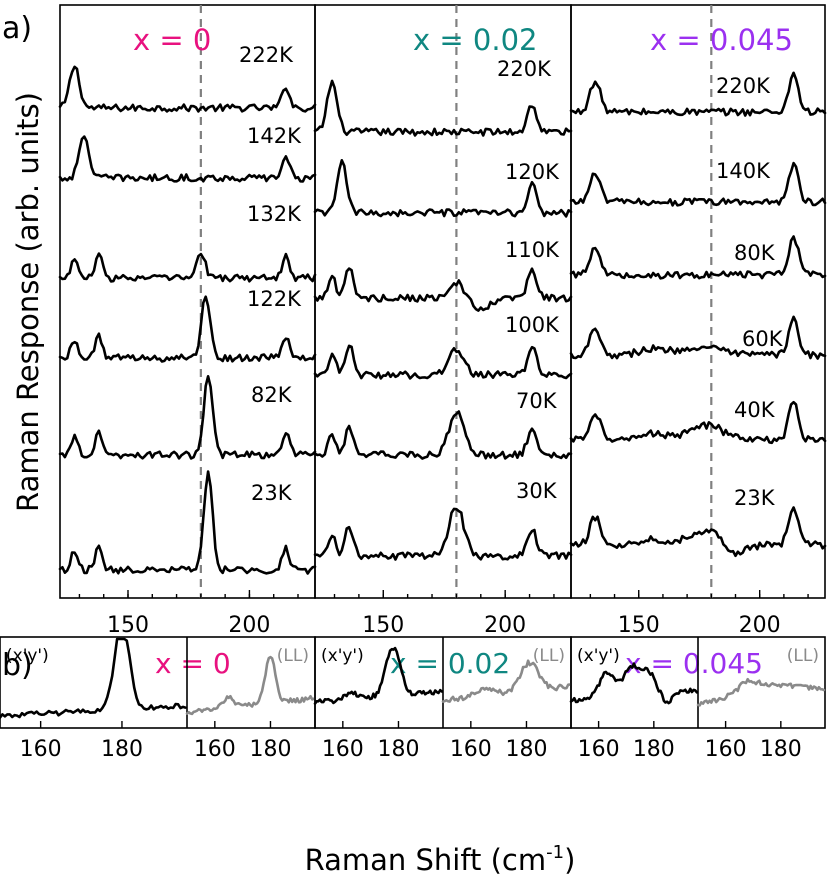 This screenshot has width=831, height=881. Describe the element at coordinates (755, 410) in the screenshot. I see `panel-a-temperature-label: 40K` at that location.